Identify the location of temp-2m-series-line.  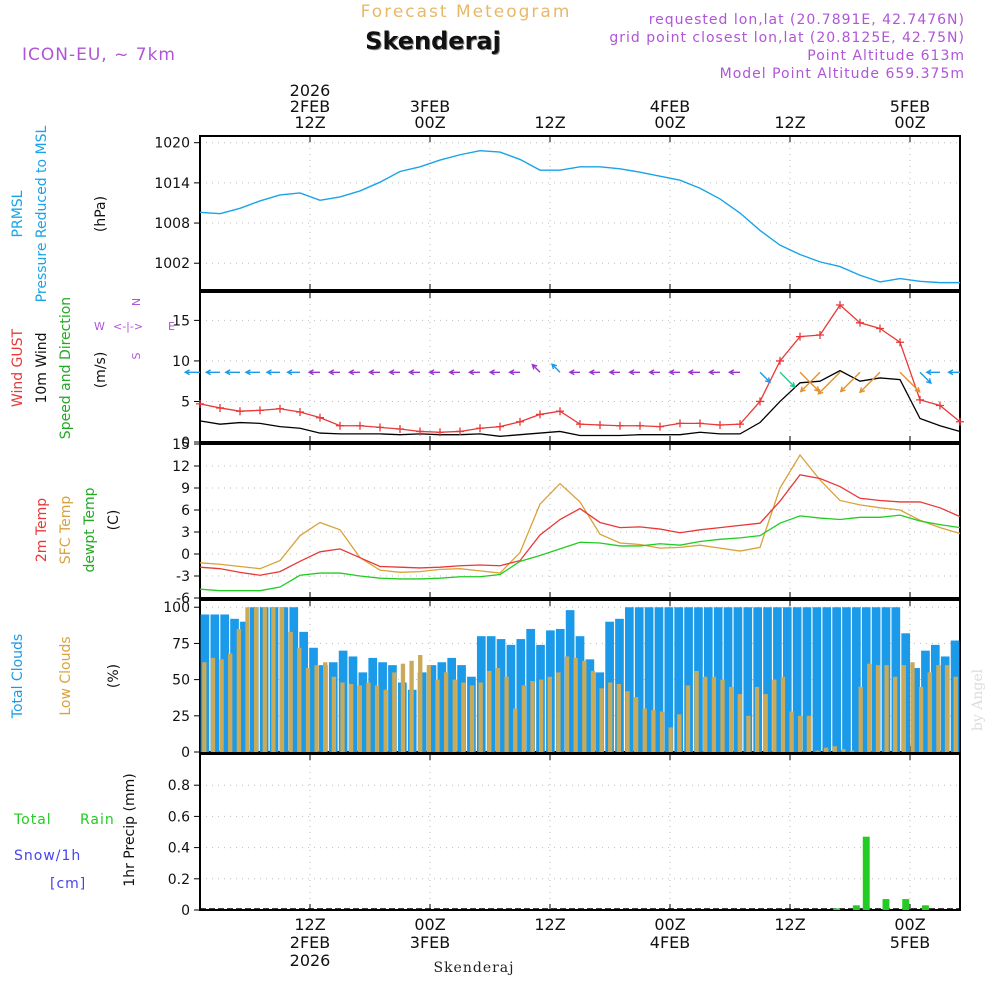
(580, 525).